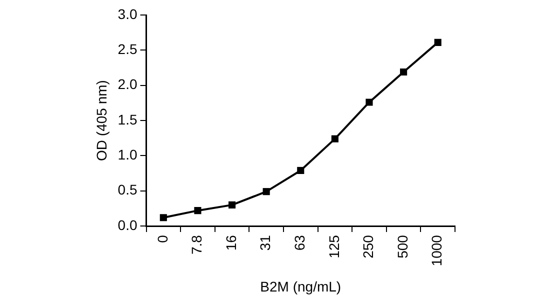 The image size is (550, 304). I want to click on x-tick-label: 500, so click(402, 246).